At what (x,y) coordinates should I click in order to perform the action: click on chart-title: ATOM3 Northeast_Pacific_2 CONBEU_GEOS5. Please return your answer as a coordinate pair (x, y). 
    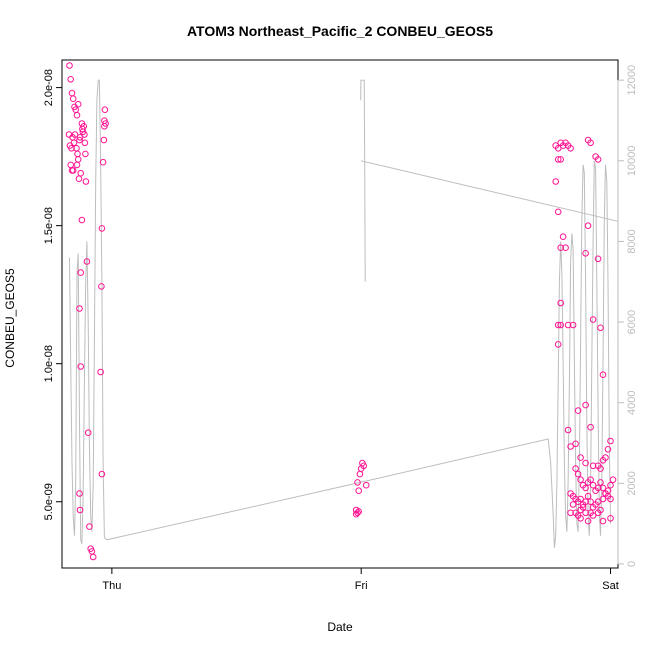
    Looking at the image, I should click on (340, 31).